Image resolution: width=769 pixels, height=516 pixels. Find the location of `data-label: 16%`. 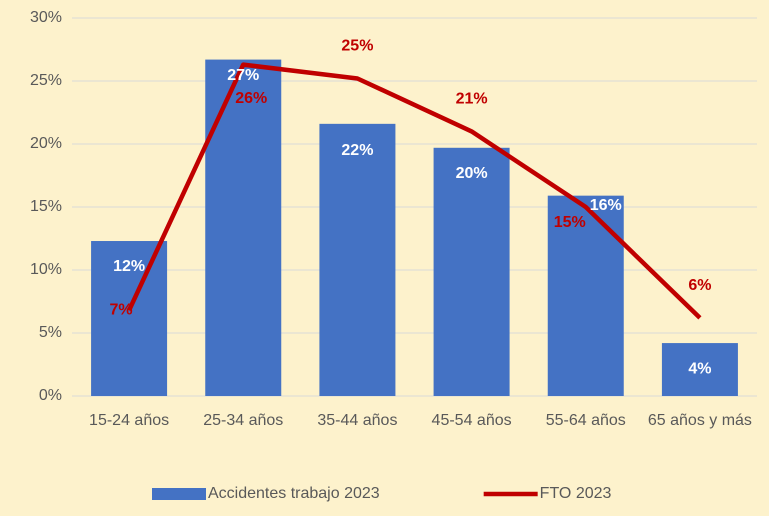

data-label: 16% is located at coordinates (606, 205).